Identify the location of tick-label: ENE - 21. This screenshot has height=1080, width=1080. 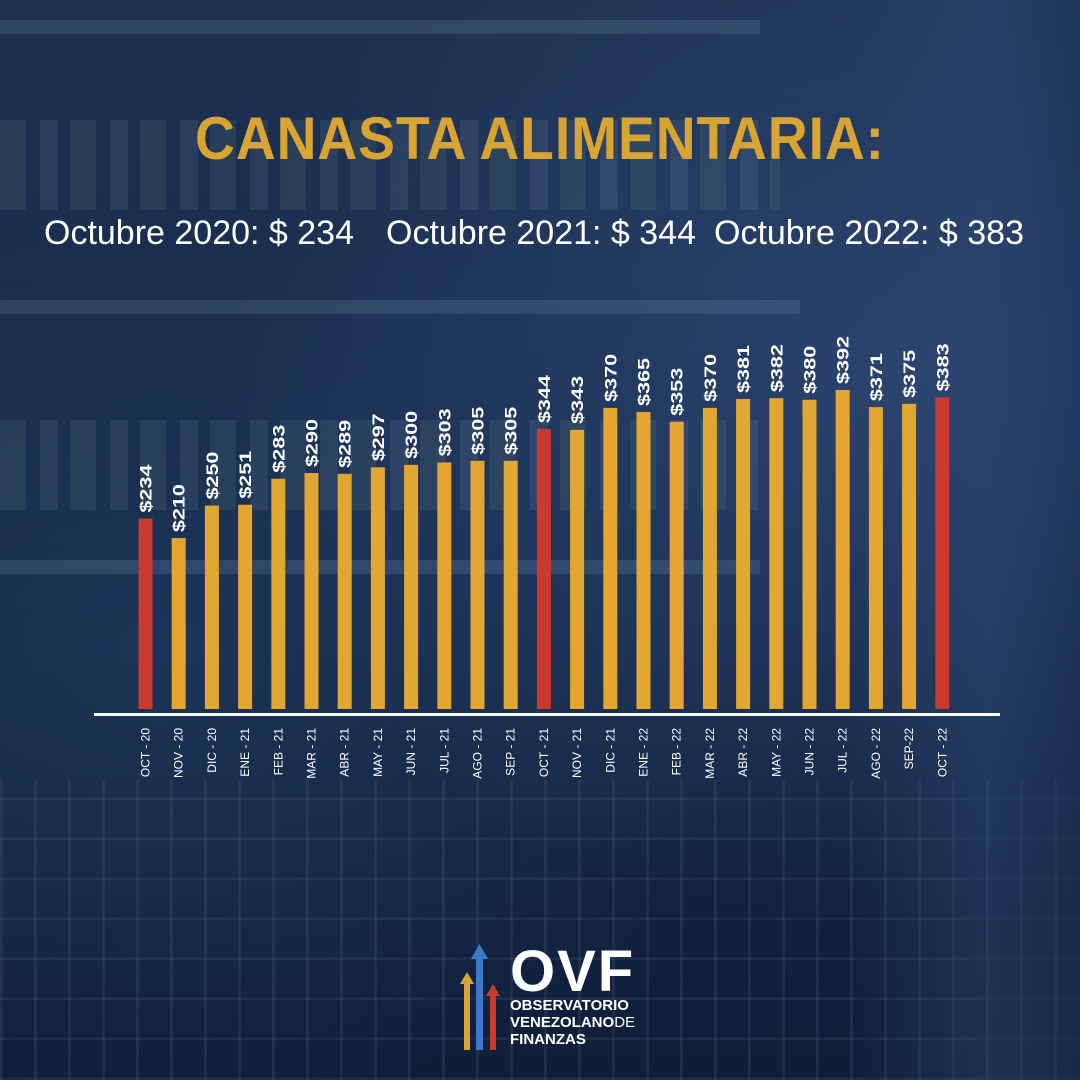
(245, 752).